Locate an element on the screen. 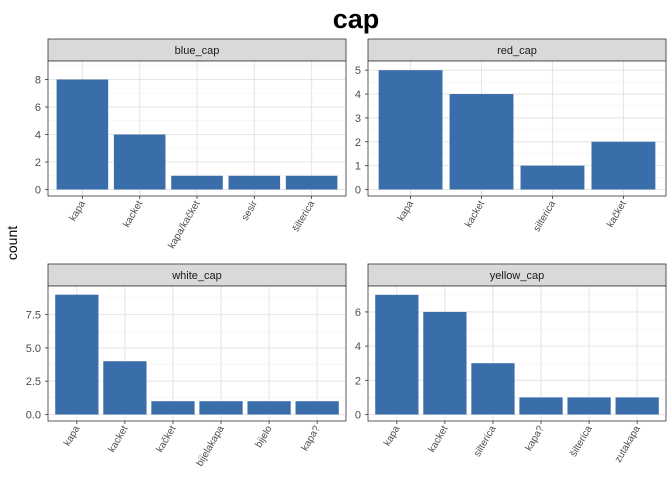 This screenshot has height=485, width=672. y-tick-label: 5.0 is located at coordinates (33, 349).